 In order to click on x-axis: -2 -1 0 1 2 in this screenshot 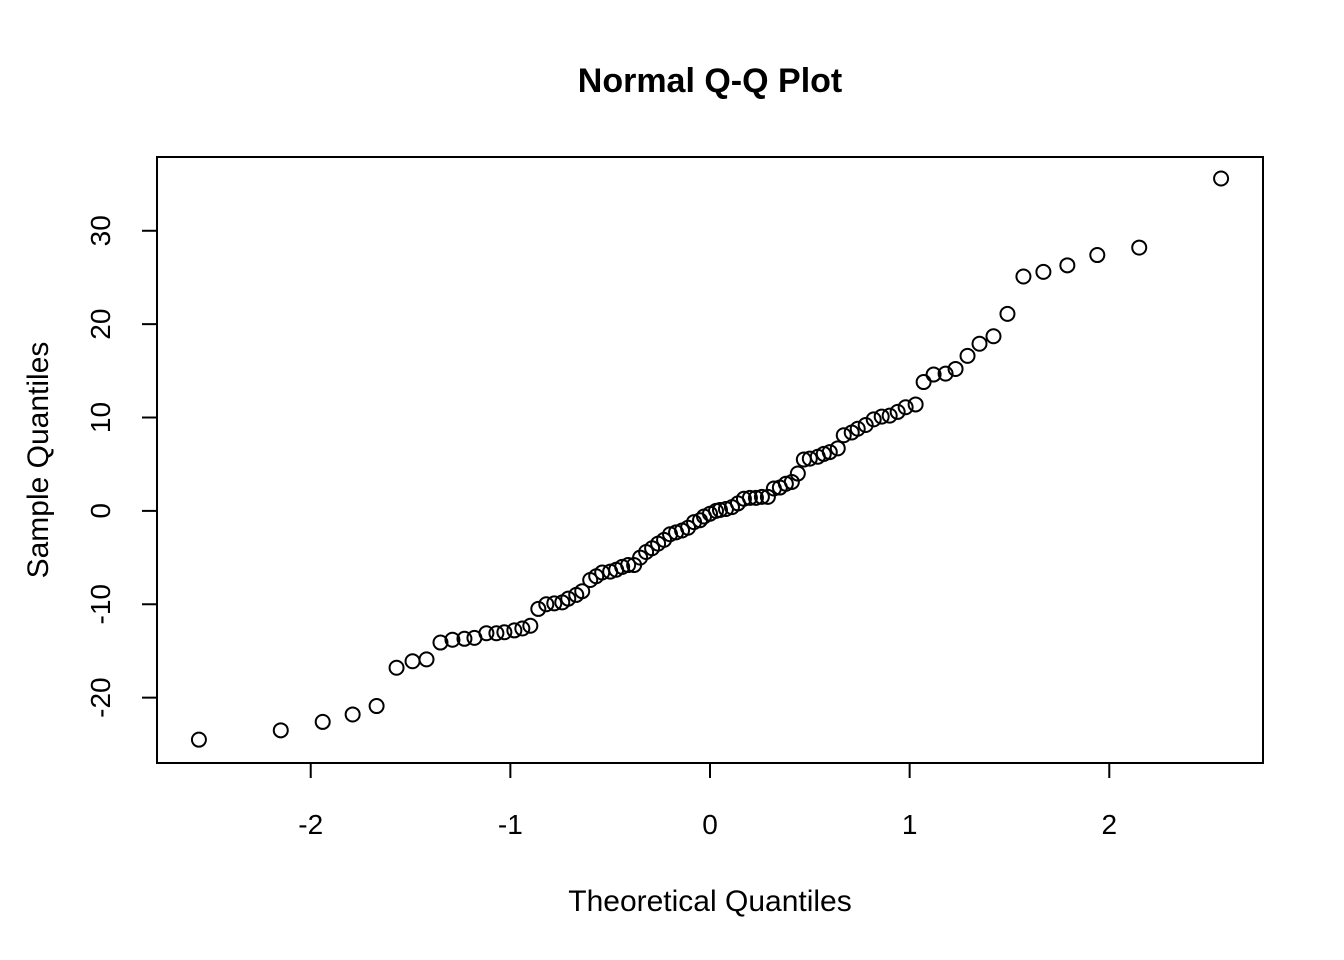, I will do `click(707, 801)`.